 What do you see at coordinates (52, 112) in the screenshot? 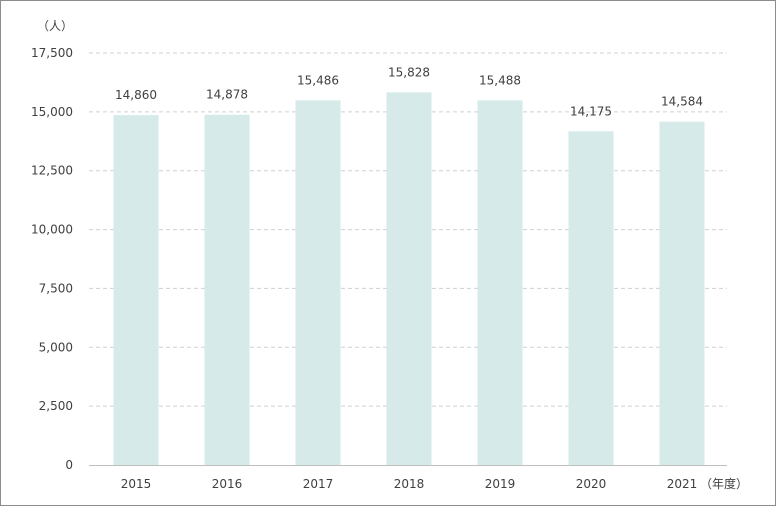
I see `y-tick-label: 15,000` at bounding box center [52, 112].